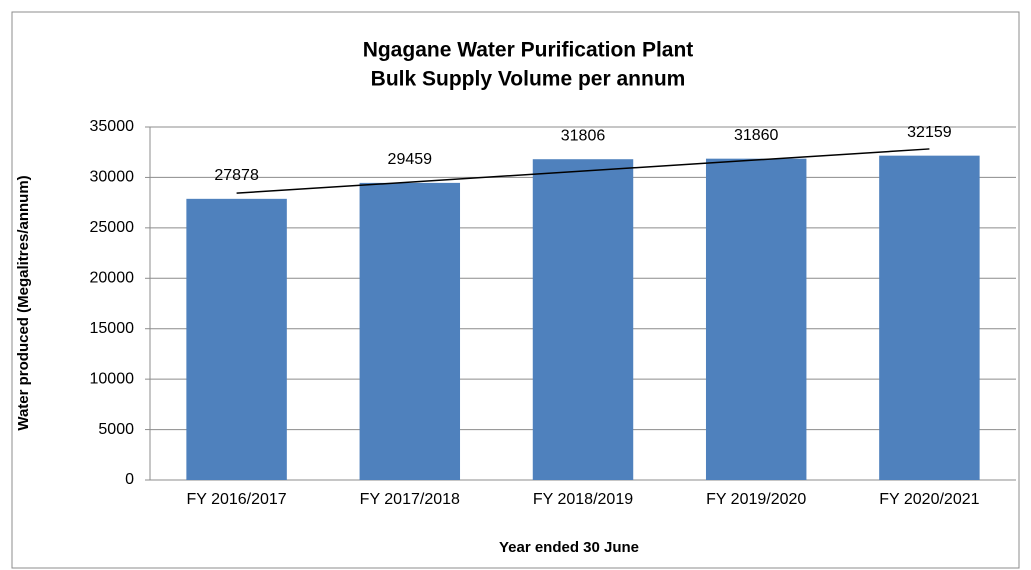  Describe the element at coordinates (236, 499) in the screenshot. I see `x-tick-label: FY 2016/2017` at that location.